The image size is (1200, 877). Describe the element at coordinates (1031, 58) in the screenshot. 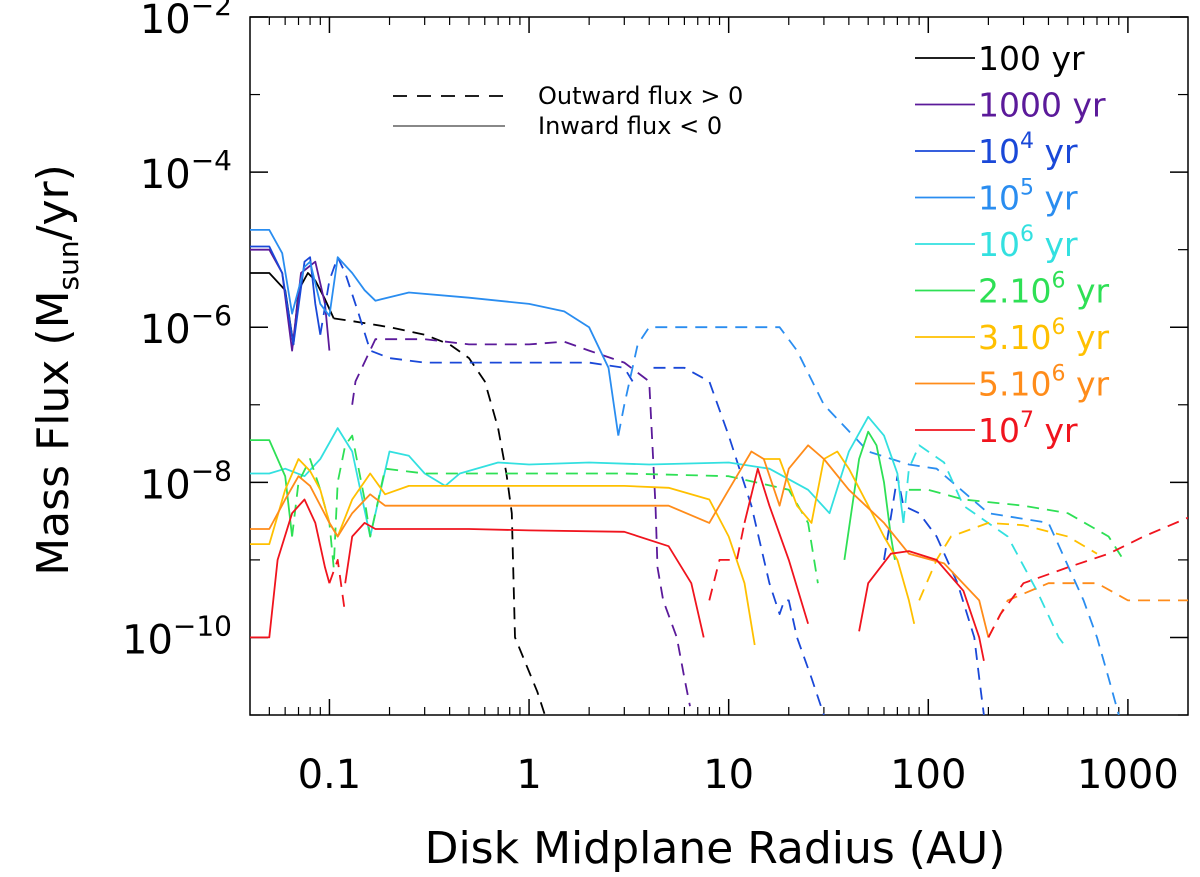

I see `legend-label: 100 yr` at that location.